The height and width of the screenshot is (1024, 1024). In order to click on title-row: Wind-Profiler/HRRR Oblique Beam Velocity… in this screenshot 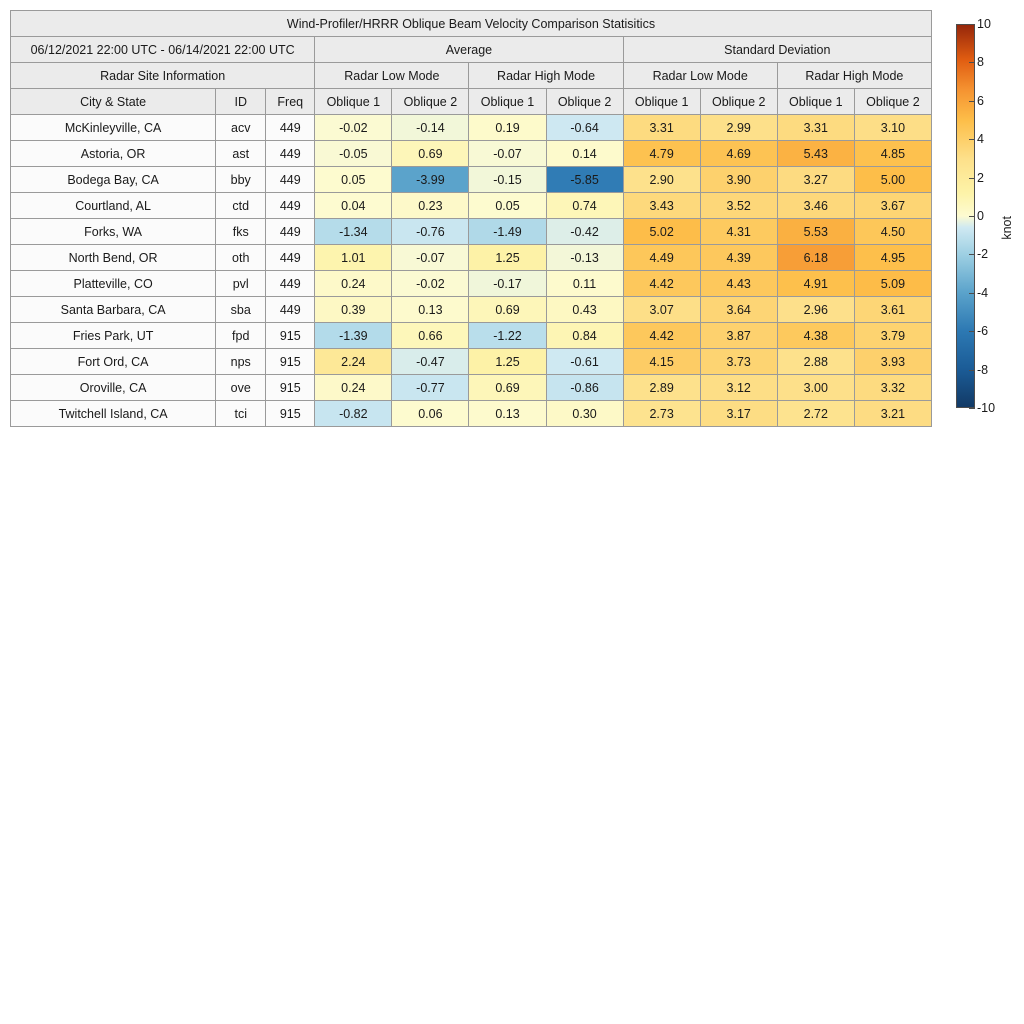, I will do `click(471, 23)`.